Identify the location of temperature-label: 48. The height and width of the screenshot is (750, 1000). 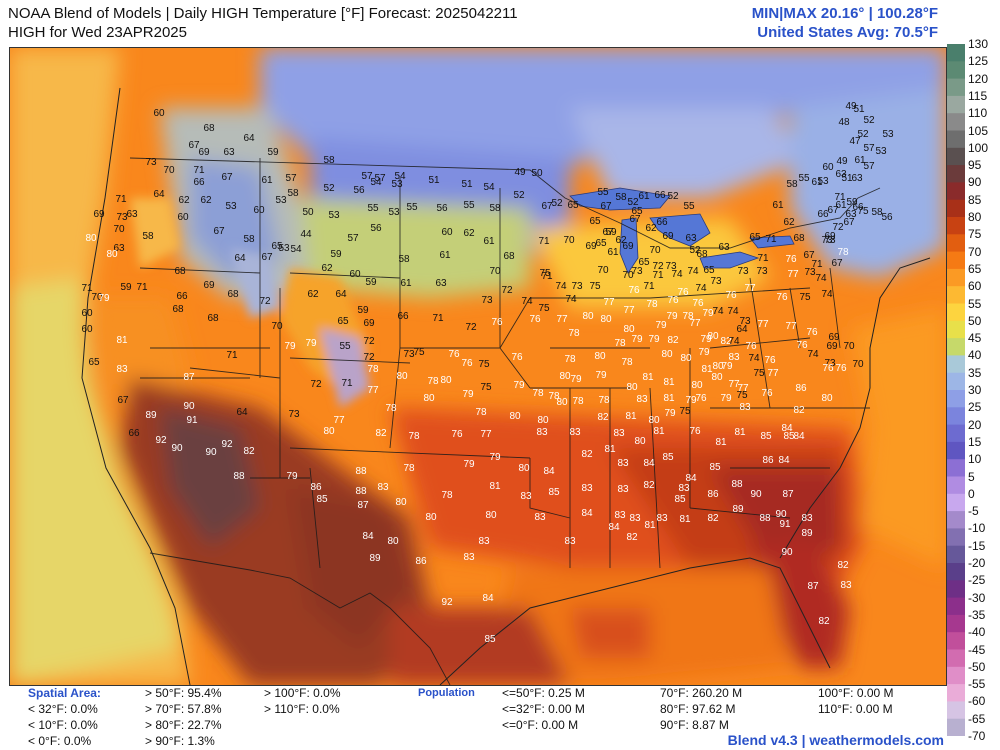
(844, 122).